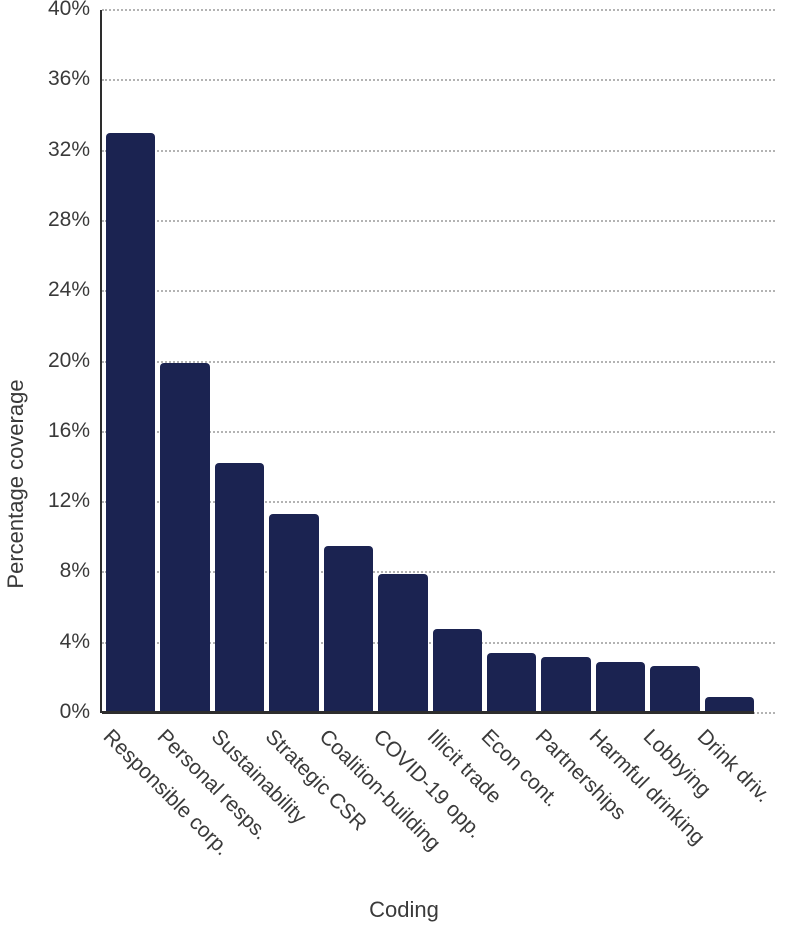 This screenshot has width=793, height=927. I want to click on y-tick-label: 24%, so click(68, 290).